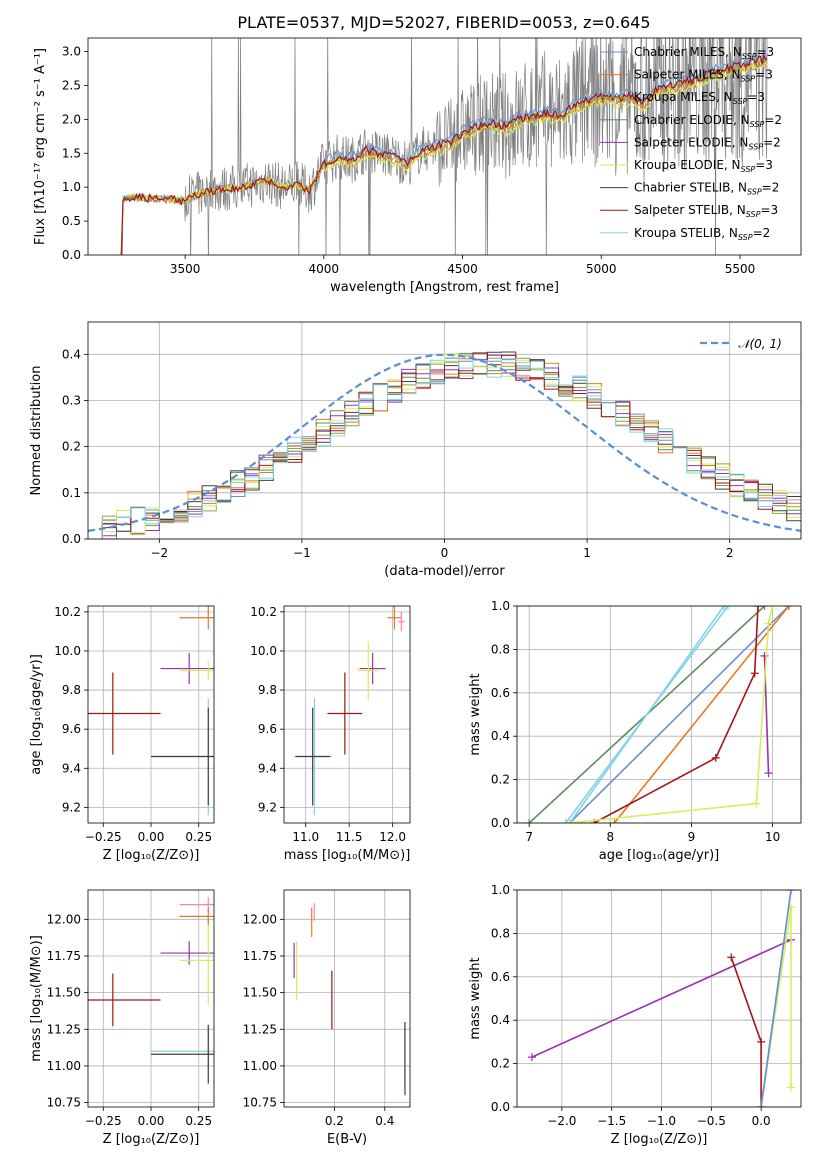  What do you see at coordinates (67, 612) in the screenshot?
I see `y-tick-label: 10.2` at bounding box center [67, 612].